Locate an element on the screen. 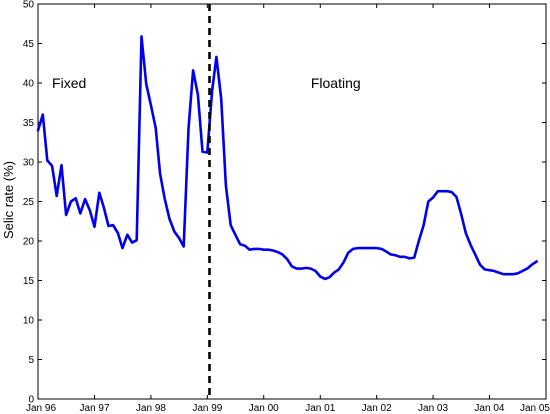 The height and width of the screenshot is (414, 550). y-tick-label: 30 is located at coordinates (29, 163).